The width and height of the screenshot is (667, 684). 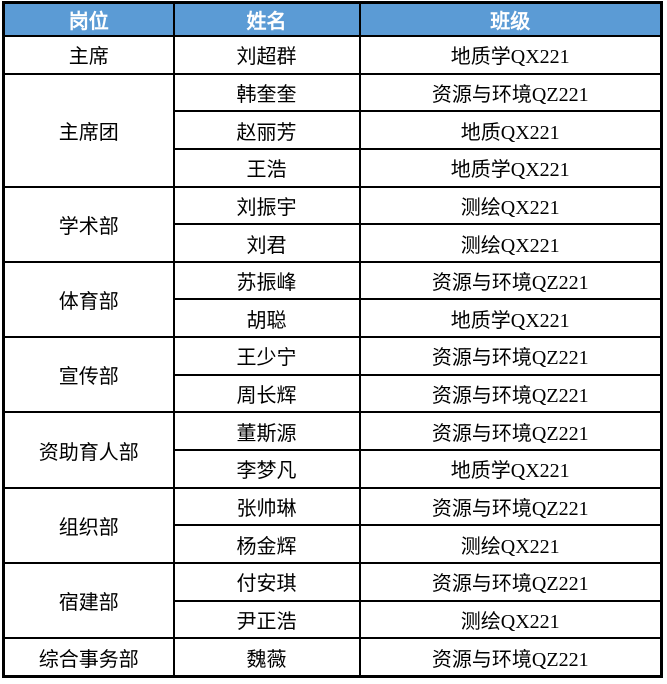 I want to click on name-cell: 赵丽芳, so click(x=266, y=130).